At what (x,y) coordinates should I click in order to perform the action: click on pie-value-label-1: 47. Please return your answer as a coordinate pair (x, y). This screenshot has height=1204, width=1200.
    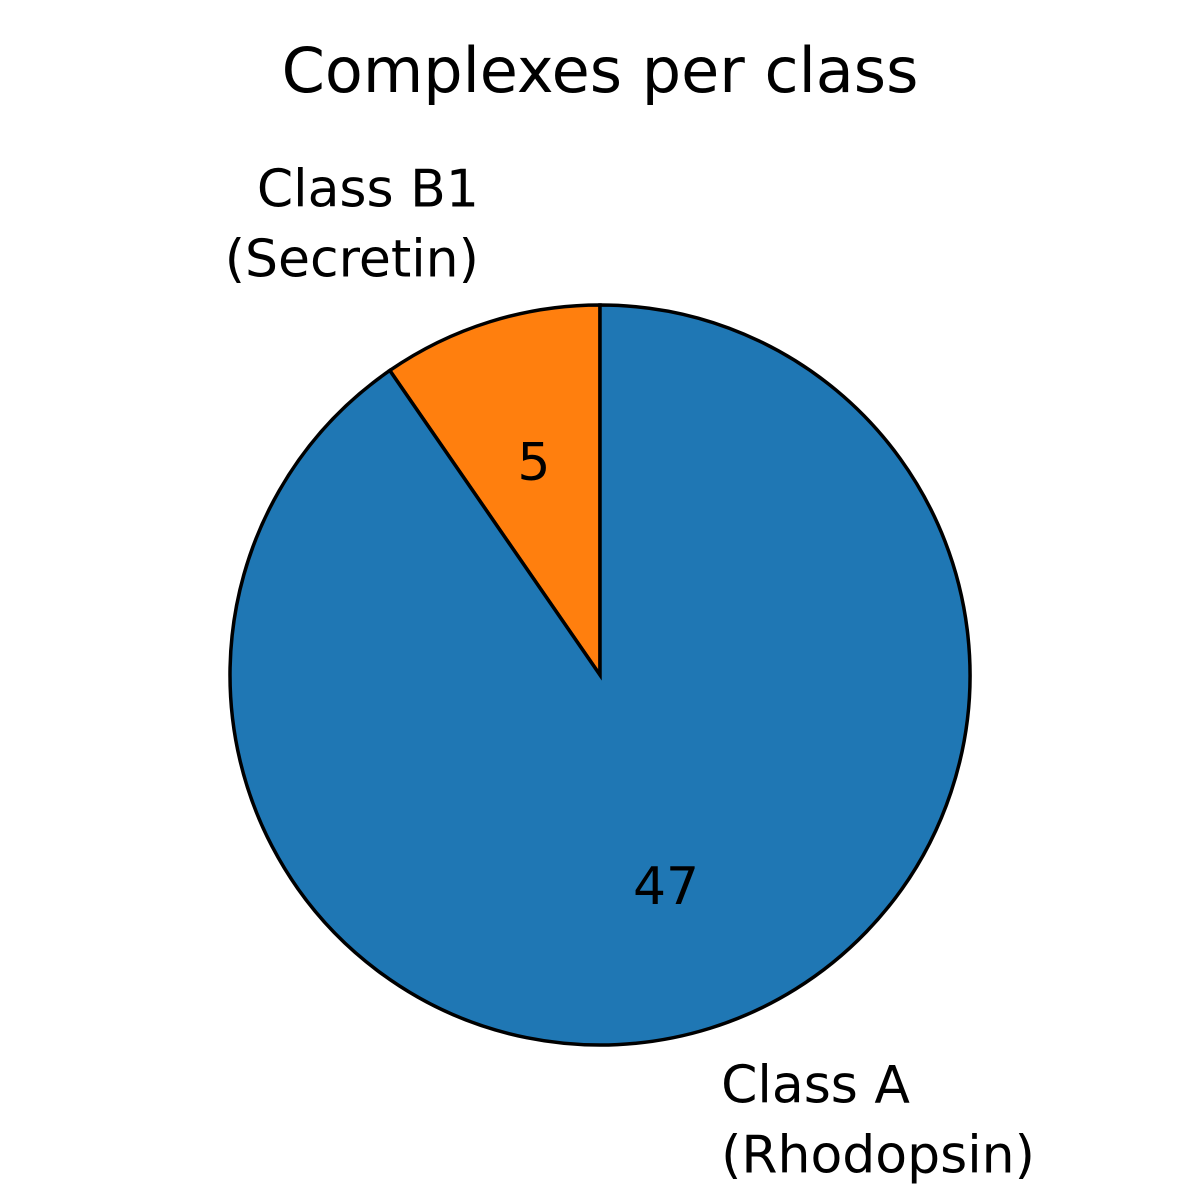
    Looking at the image, I should click on (666, 887).